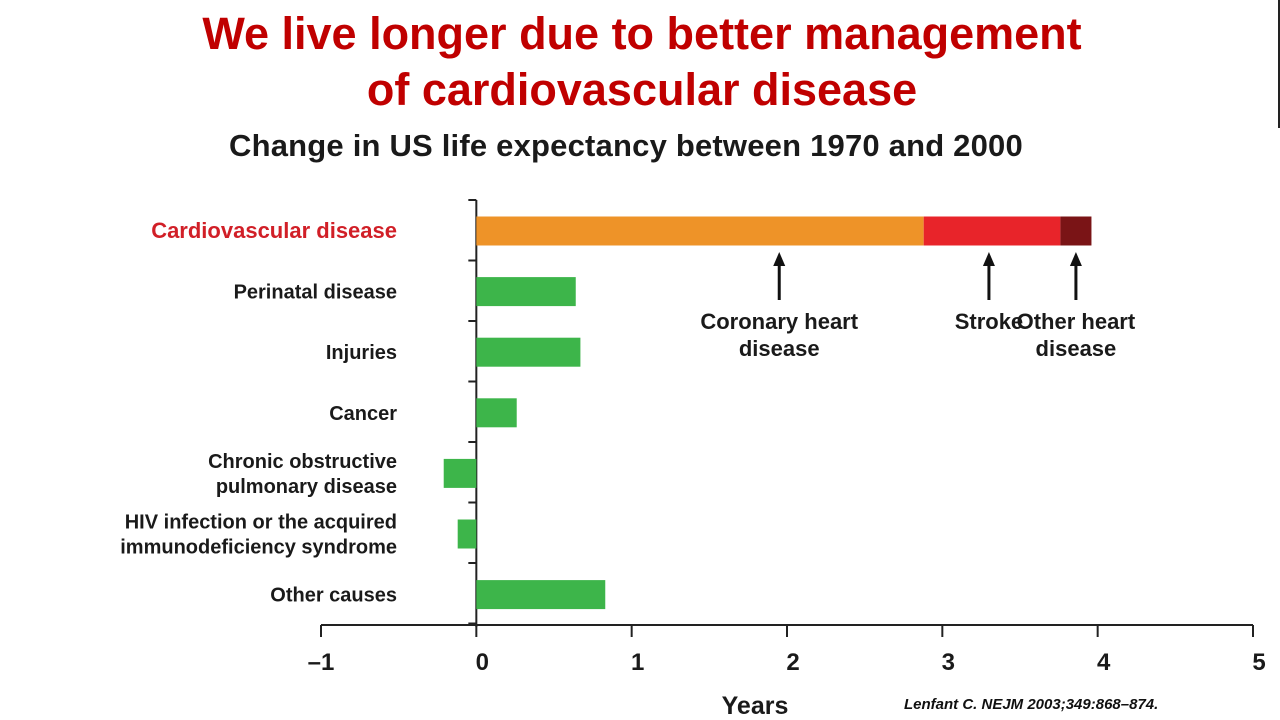 The width and height of the screenshot is (1280, 720). What do you see at coordinates (321, 662) in the screenshot?
I see `x-tick-label: –1` at bounding box center [321, 662].